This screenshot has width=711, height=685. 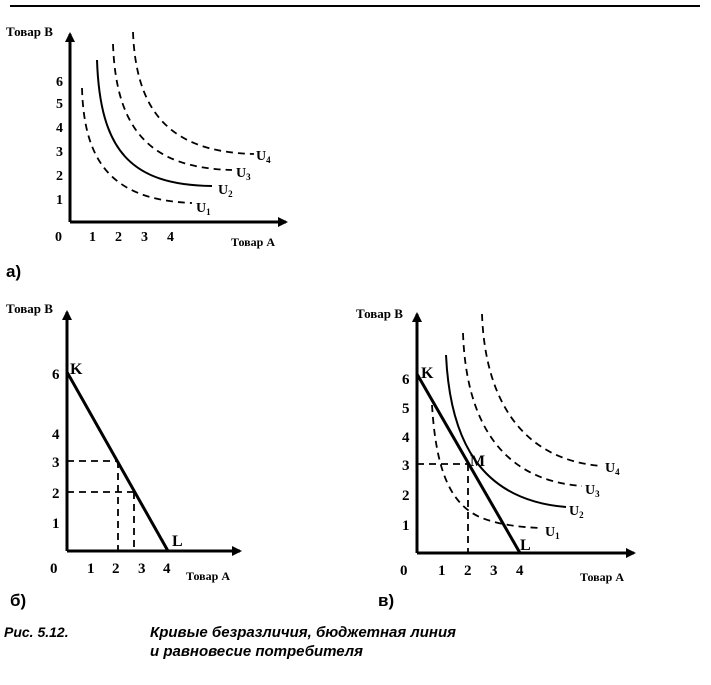 I want to click on panel-c-curve-u2, so click(x=506, y=431).